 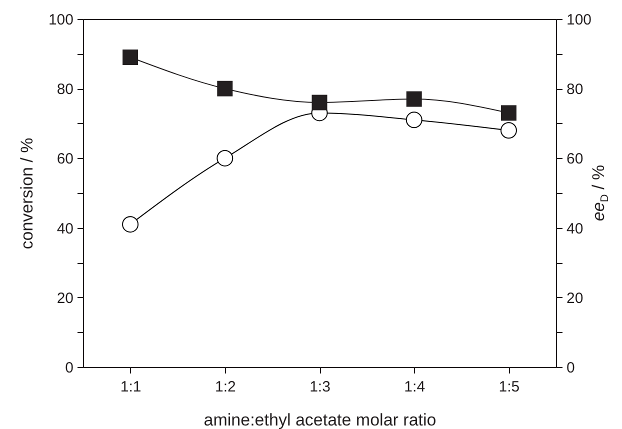 I want to click on x-axis-title: amine:ethyl acetate molar ratio, so click(x=320, y=419).